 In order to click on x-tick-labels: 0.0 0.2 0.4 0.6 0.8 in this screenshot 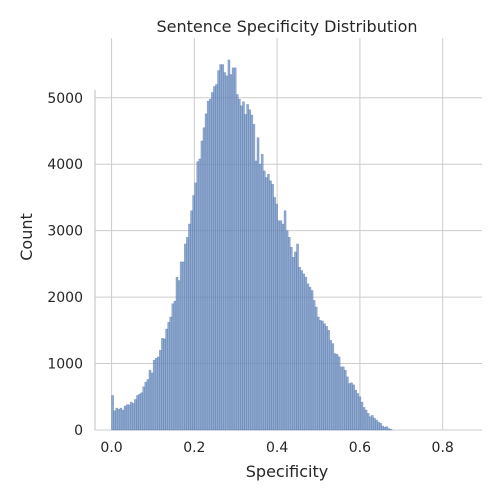, I will do `click(276, 448)`.